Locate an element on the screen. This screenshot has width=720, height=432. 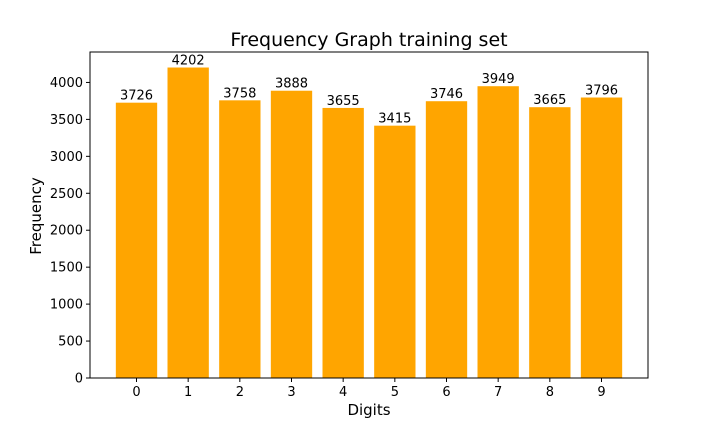
data-label-digit-2: 3758 is located at coordinates (239, 93).